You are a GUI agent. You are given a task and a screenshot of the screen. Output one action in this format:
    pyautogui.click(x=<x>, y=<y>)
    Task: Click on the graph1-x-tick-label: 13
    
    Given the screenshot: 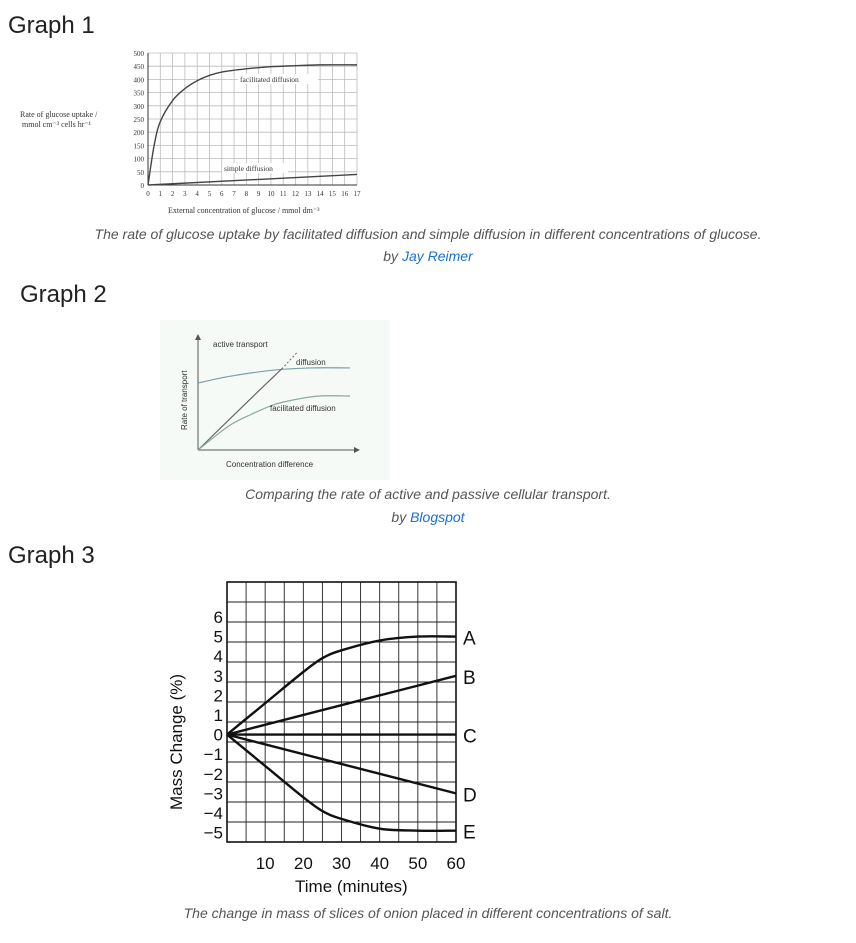 What is the action you would take?
    pyautogui.click(x=308, y=194)
    